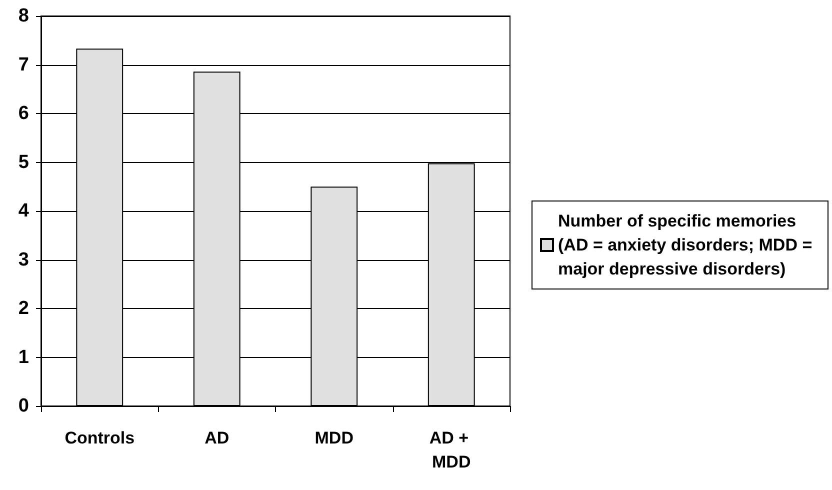 The width and height of the screenshot is (832, 490). What do you see at coordinates (451, 450) in the screenshot?
I see `x-tick-label: AD + MDD` at bounding box center [451, 450].